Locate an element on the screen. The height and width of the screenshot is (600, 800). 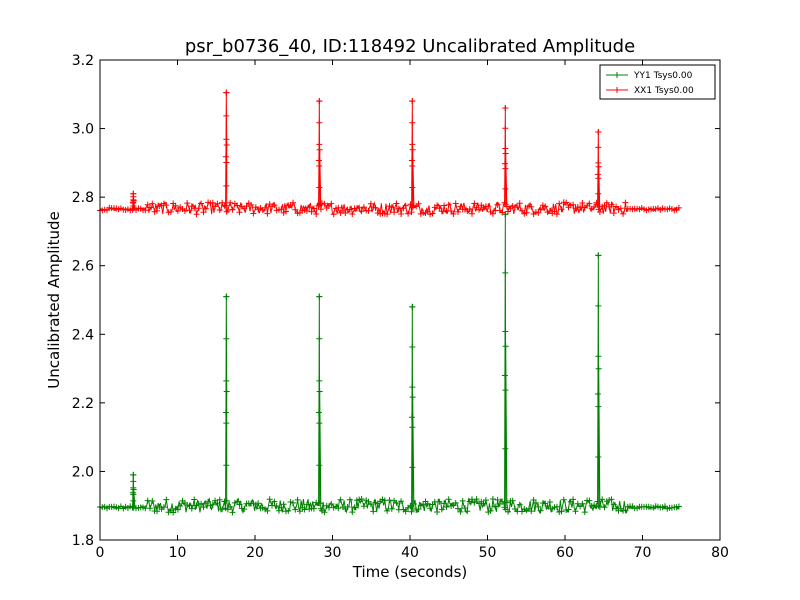
y-tick-label: 1.8 is located at coordinates (83, 541).